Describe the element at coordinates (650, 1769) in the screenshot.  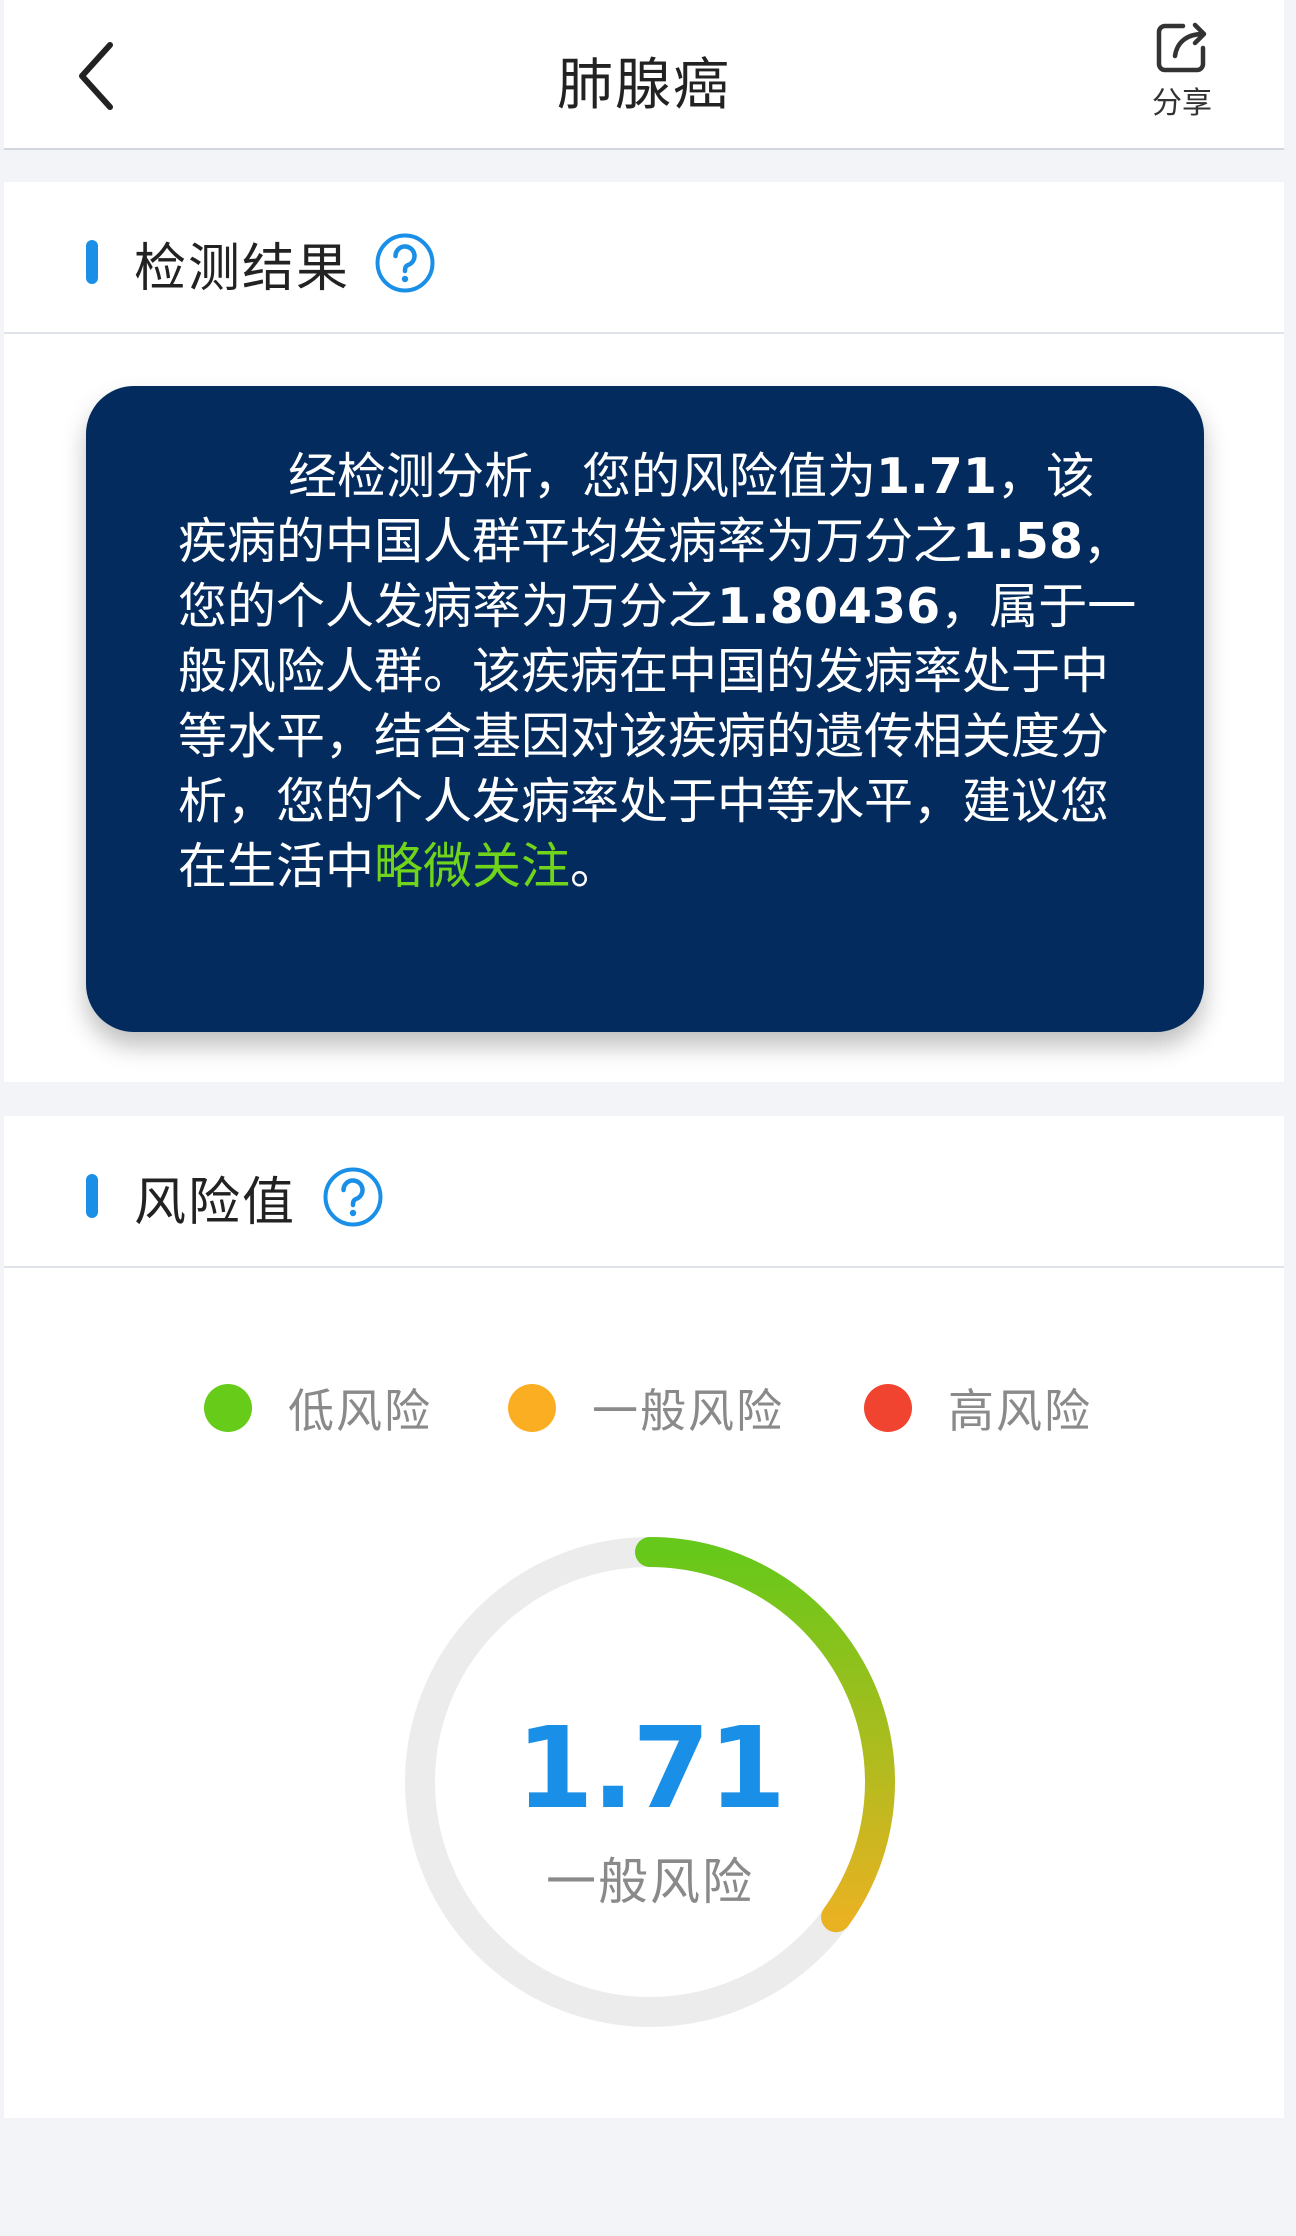
I see `gauge-value: 1.71` at that location.